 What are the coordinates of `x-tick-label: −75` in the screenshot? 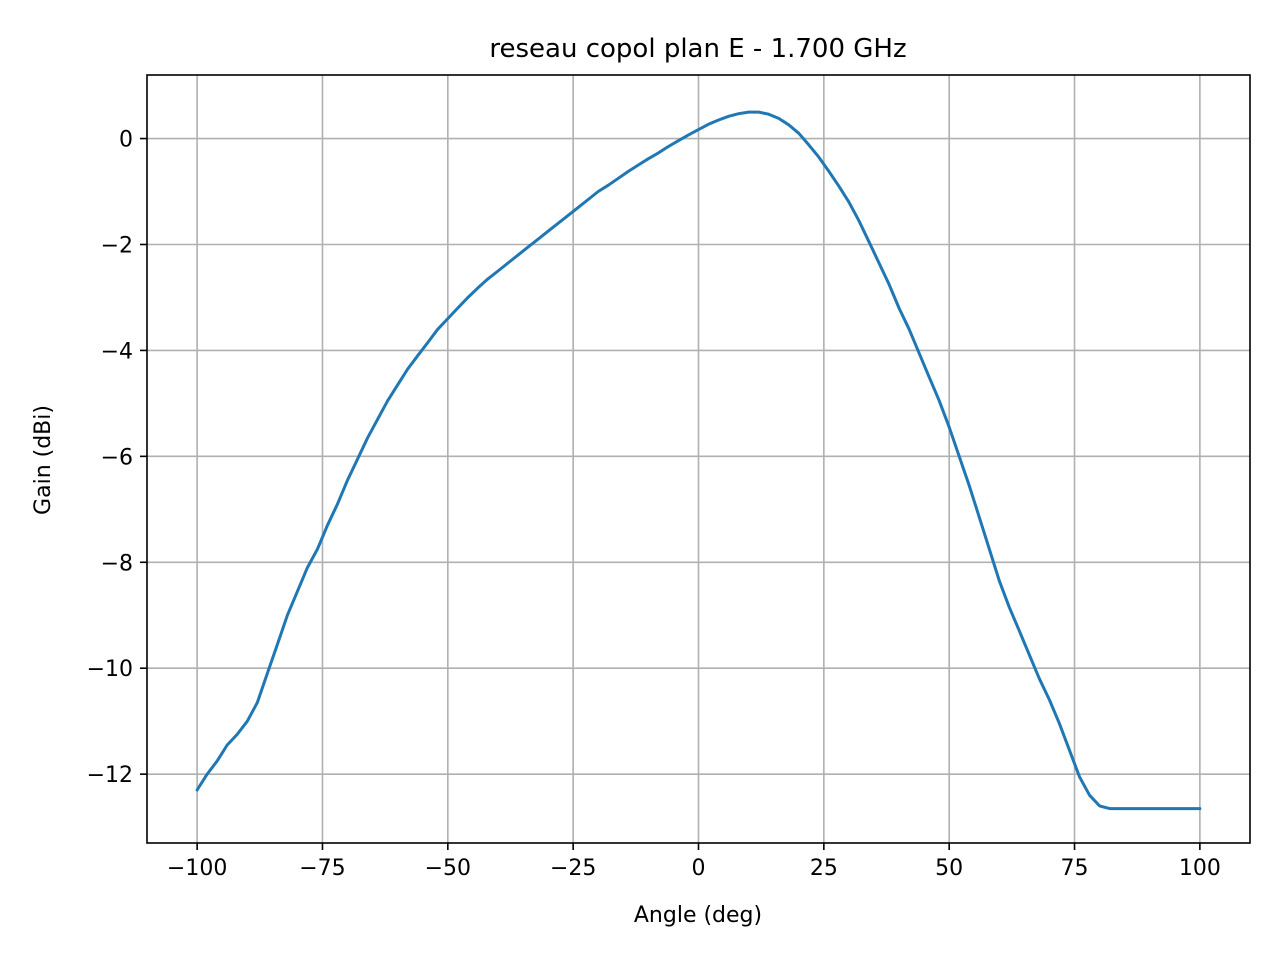 It's located at (322, 868).